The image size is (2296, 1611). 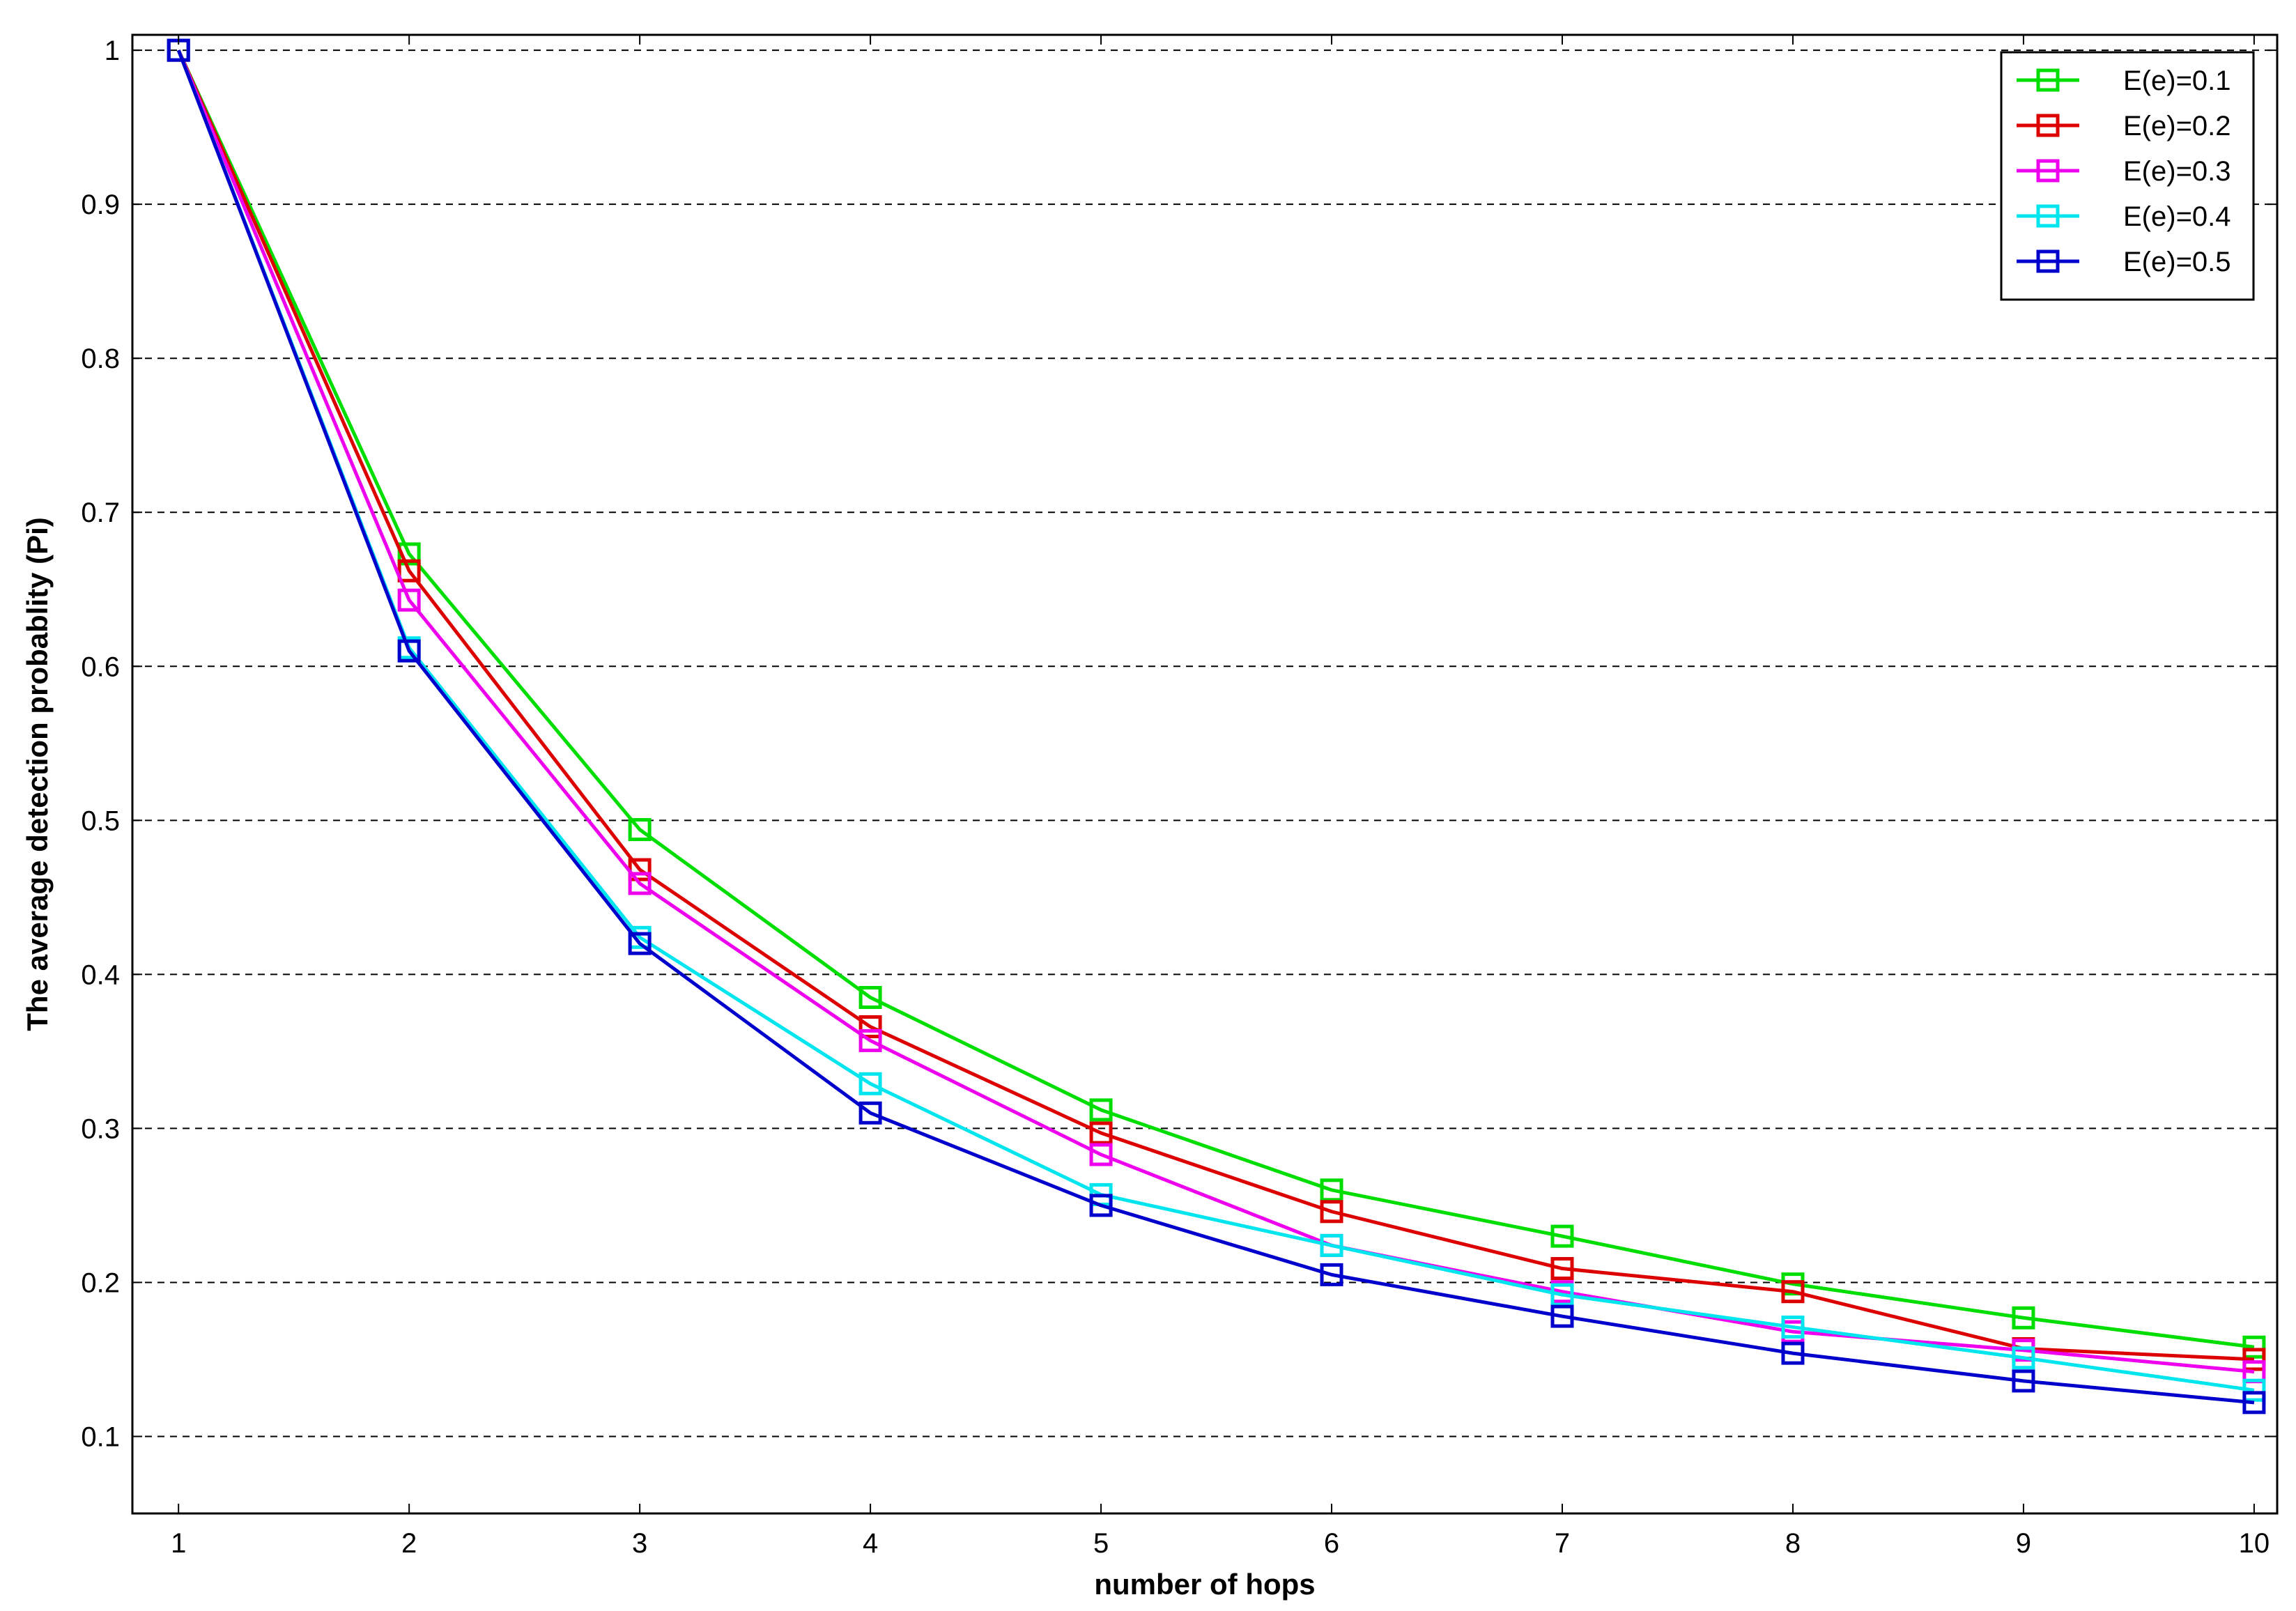 I want to click on y-tick-label: 0.5, so click(x=100, y=821).